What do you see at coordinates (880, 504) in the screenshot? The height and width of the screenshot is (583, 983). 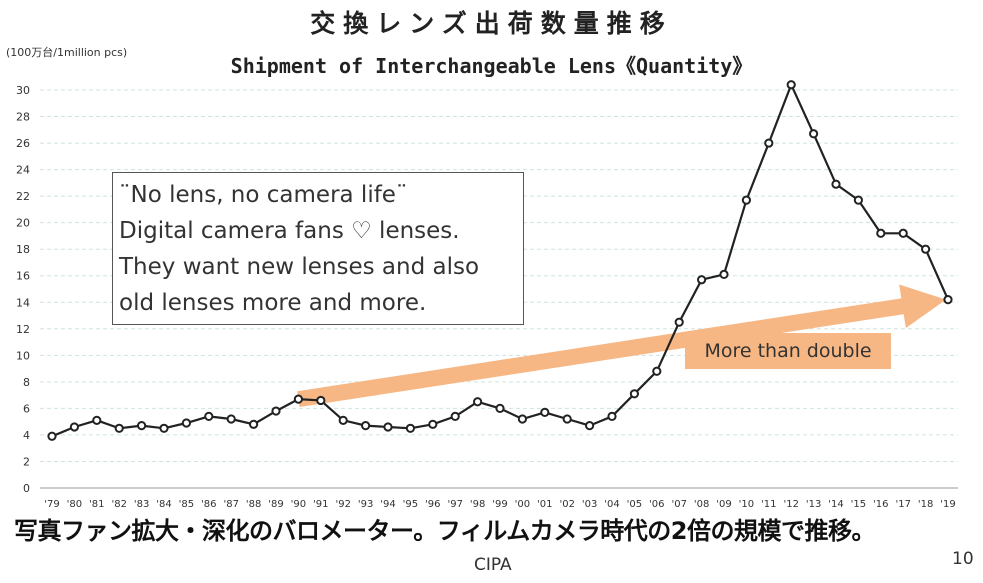 I see `x-tick-label: '16` at bounding box center [880, 504].